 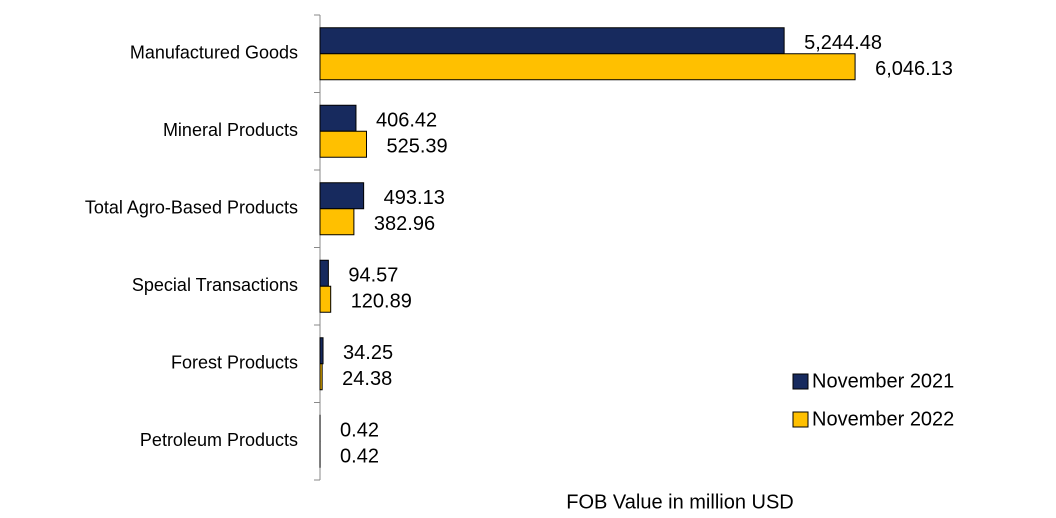 I want to click on data-label: 94.57, so click(x=373, y=276).